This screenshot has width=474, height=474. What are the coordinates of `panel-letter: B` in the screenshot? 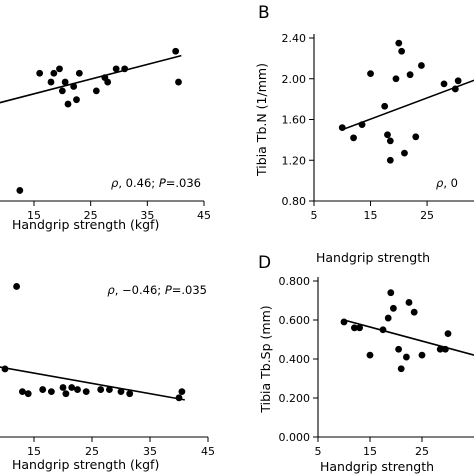 It's located at (264, 13).